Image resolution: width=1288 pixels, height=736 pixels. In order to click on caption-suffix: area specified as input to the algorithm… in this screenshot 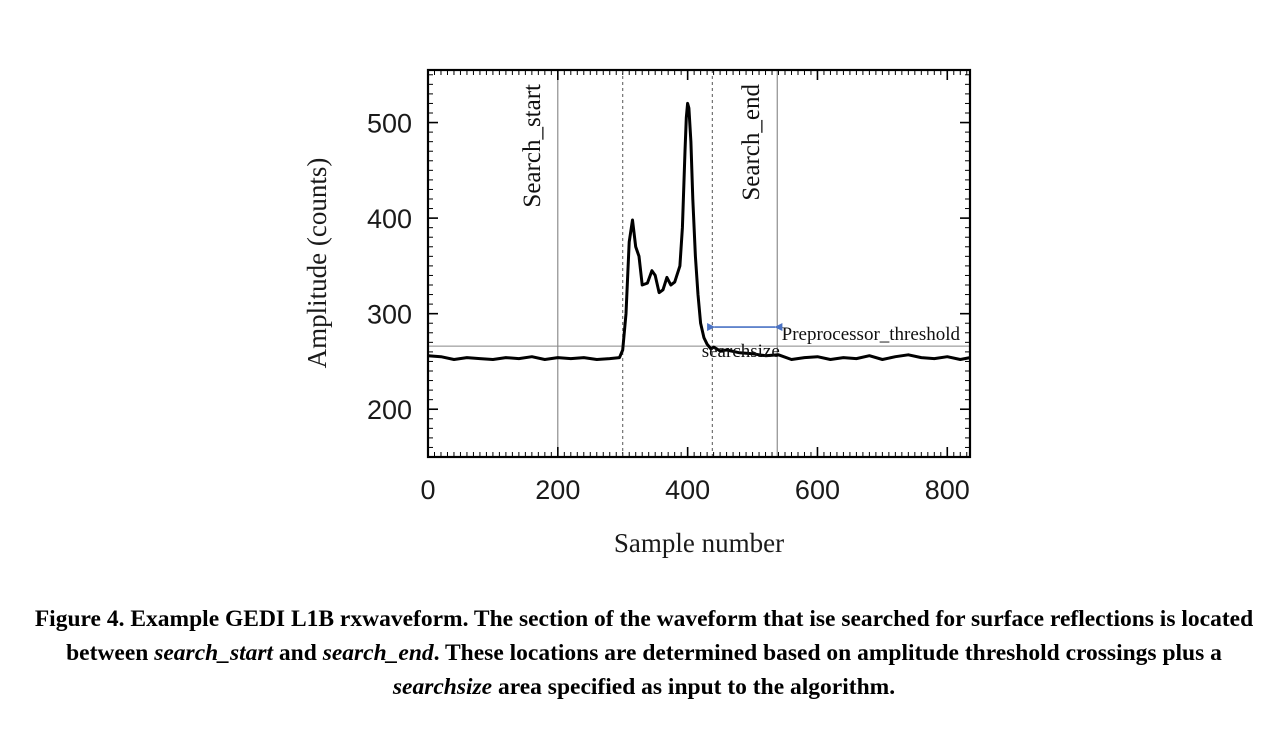, I will do `click(694, 687)`.